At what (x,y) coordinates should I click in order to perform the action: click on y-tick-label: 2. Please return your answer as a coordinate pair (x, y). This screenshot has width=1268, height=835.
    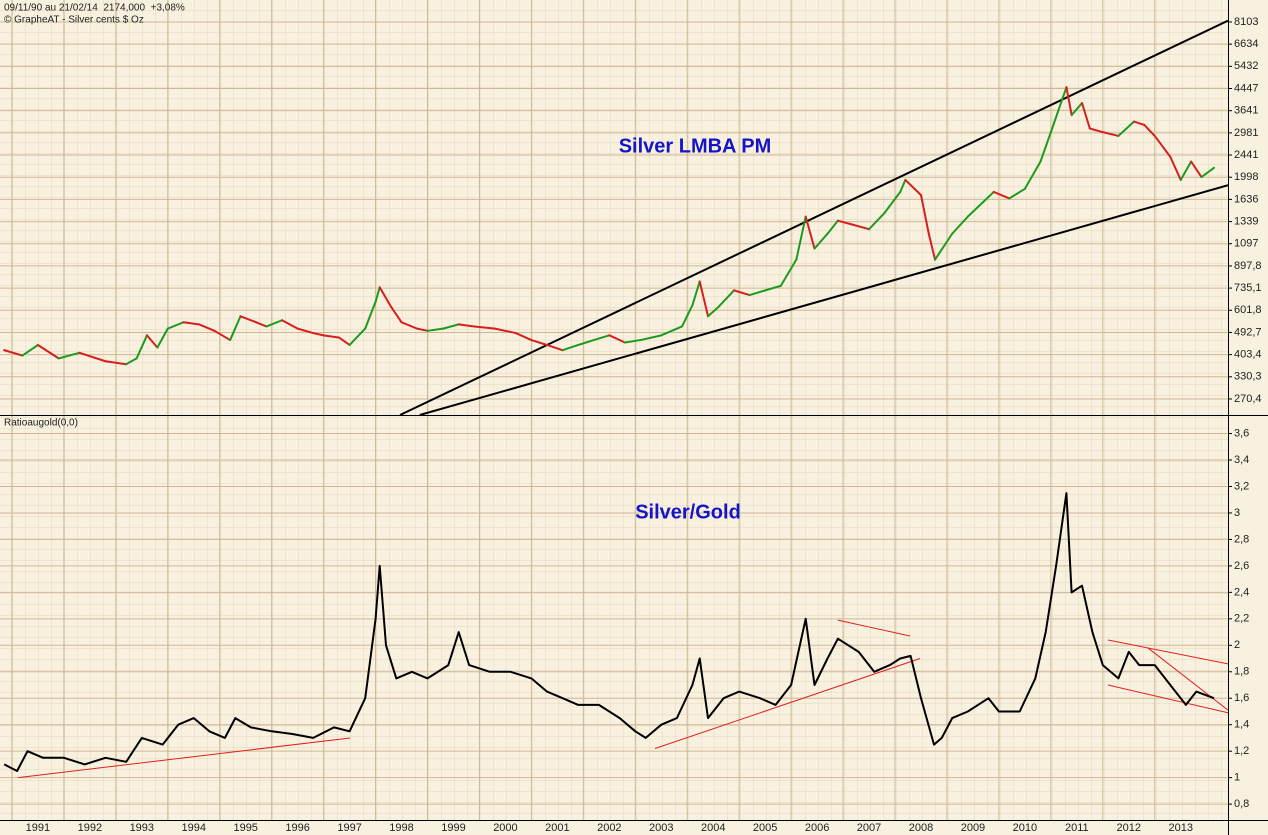
    Looking at the image, I should click on (1237, 645).